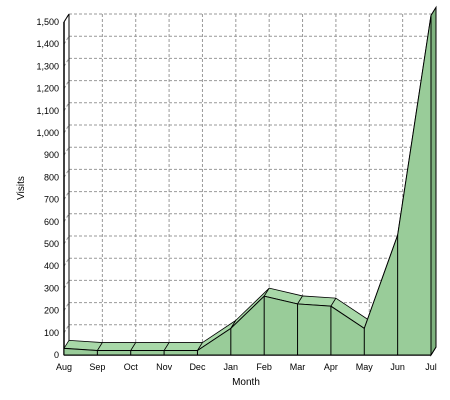  What do you see at coordinates (51, 244) in the screenshot?
I see `y-tick-label: 500` at bounding box center [51, 244].